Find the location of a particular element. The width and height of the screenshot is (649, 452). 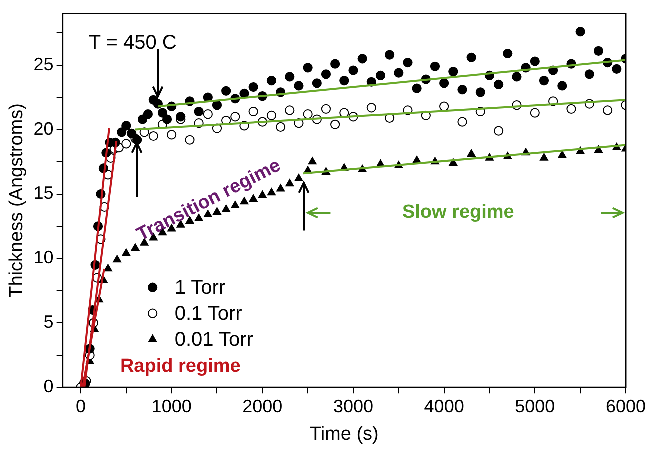

annotation: Rapid regime is located at coordinates (180, 367).